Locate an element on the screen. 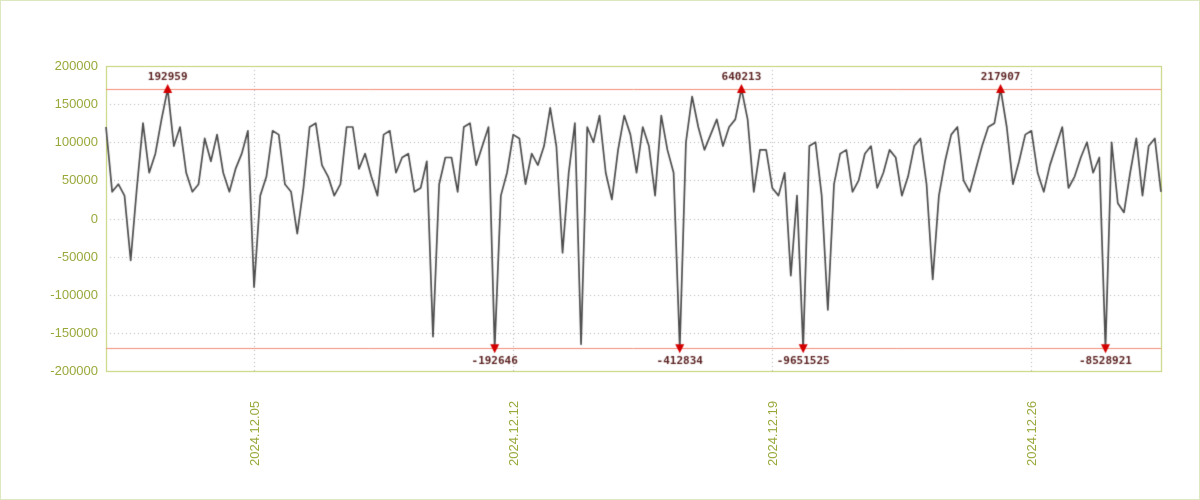 Image resolution: width=1200 pixels, height=500 pixels. y-tick-label: 100000 is located at coordinates (76, 142).